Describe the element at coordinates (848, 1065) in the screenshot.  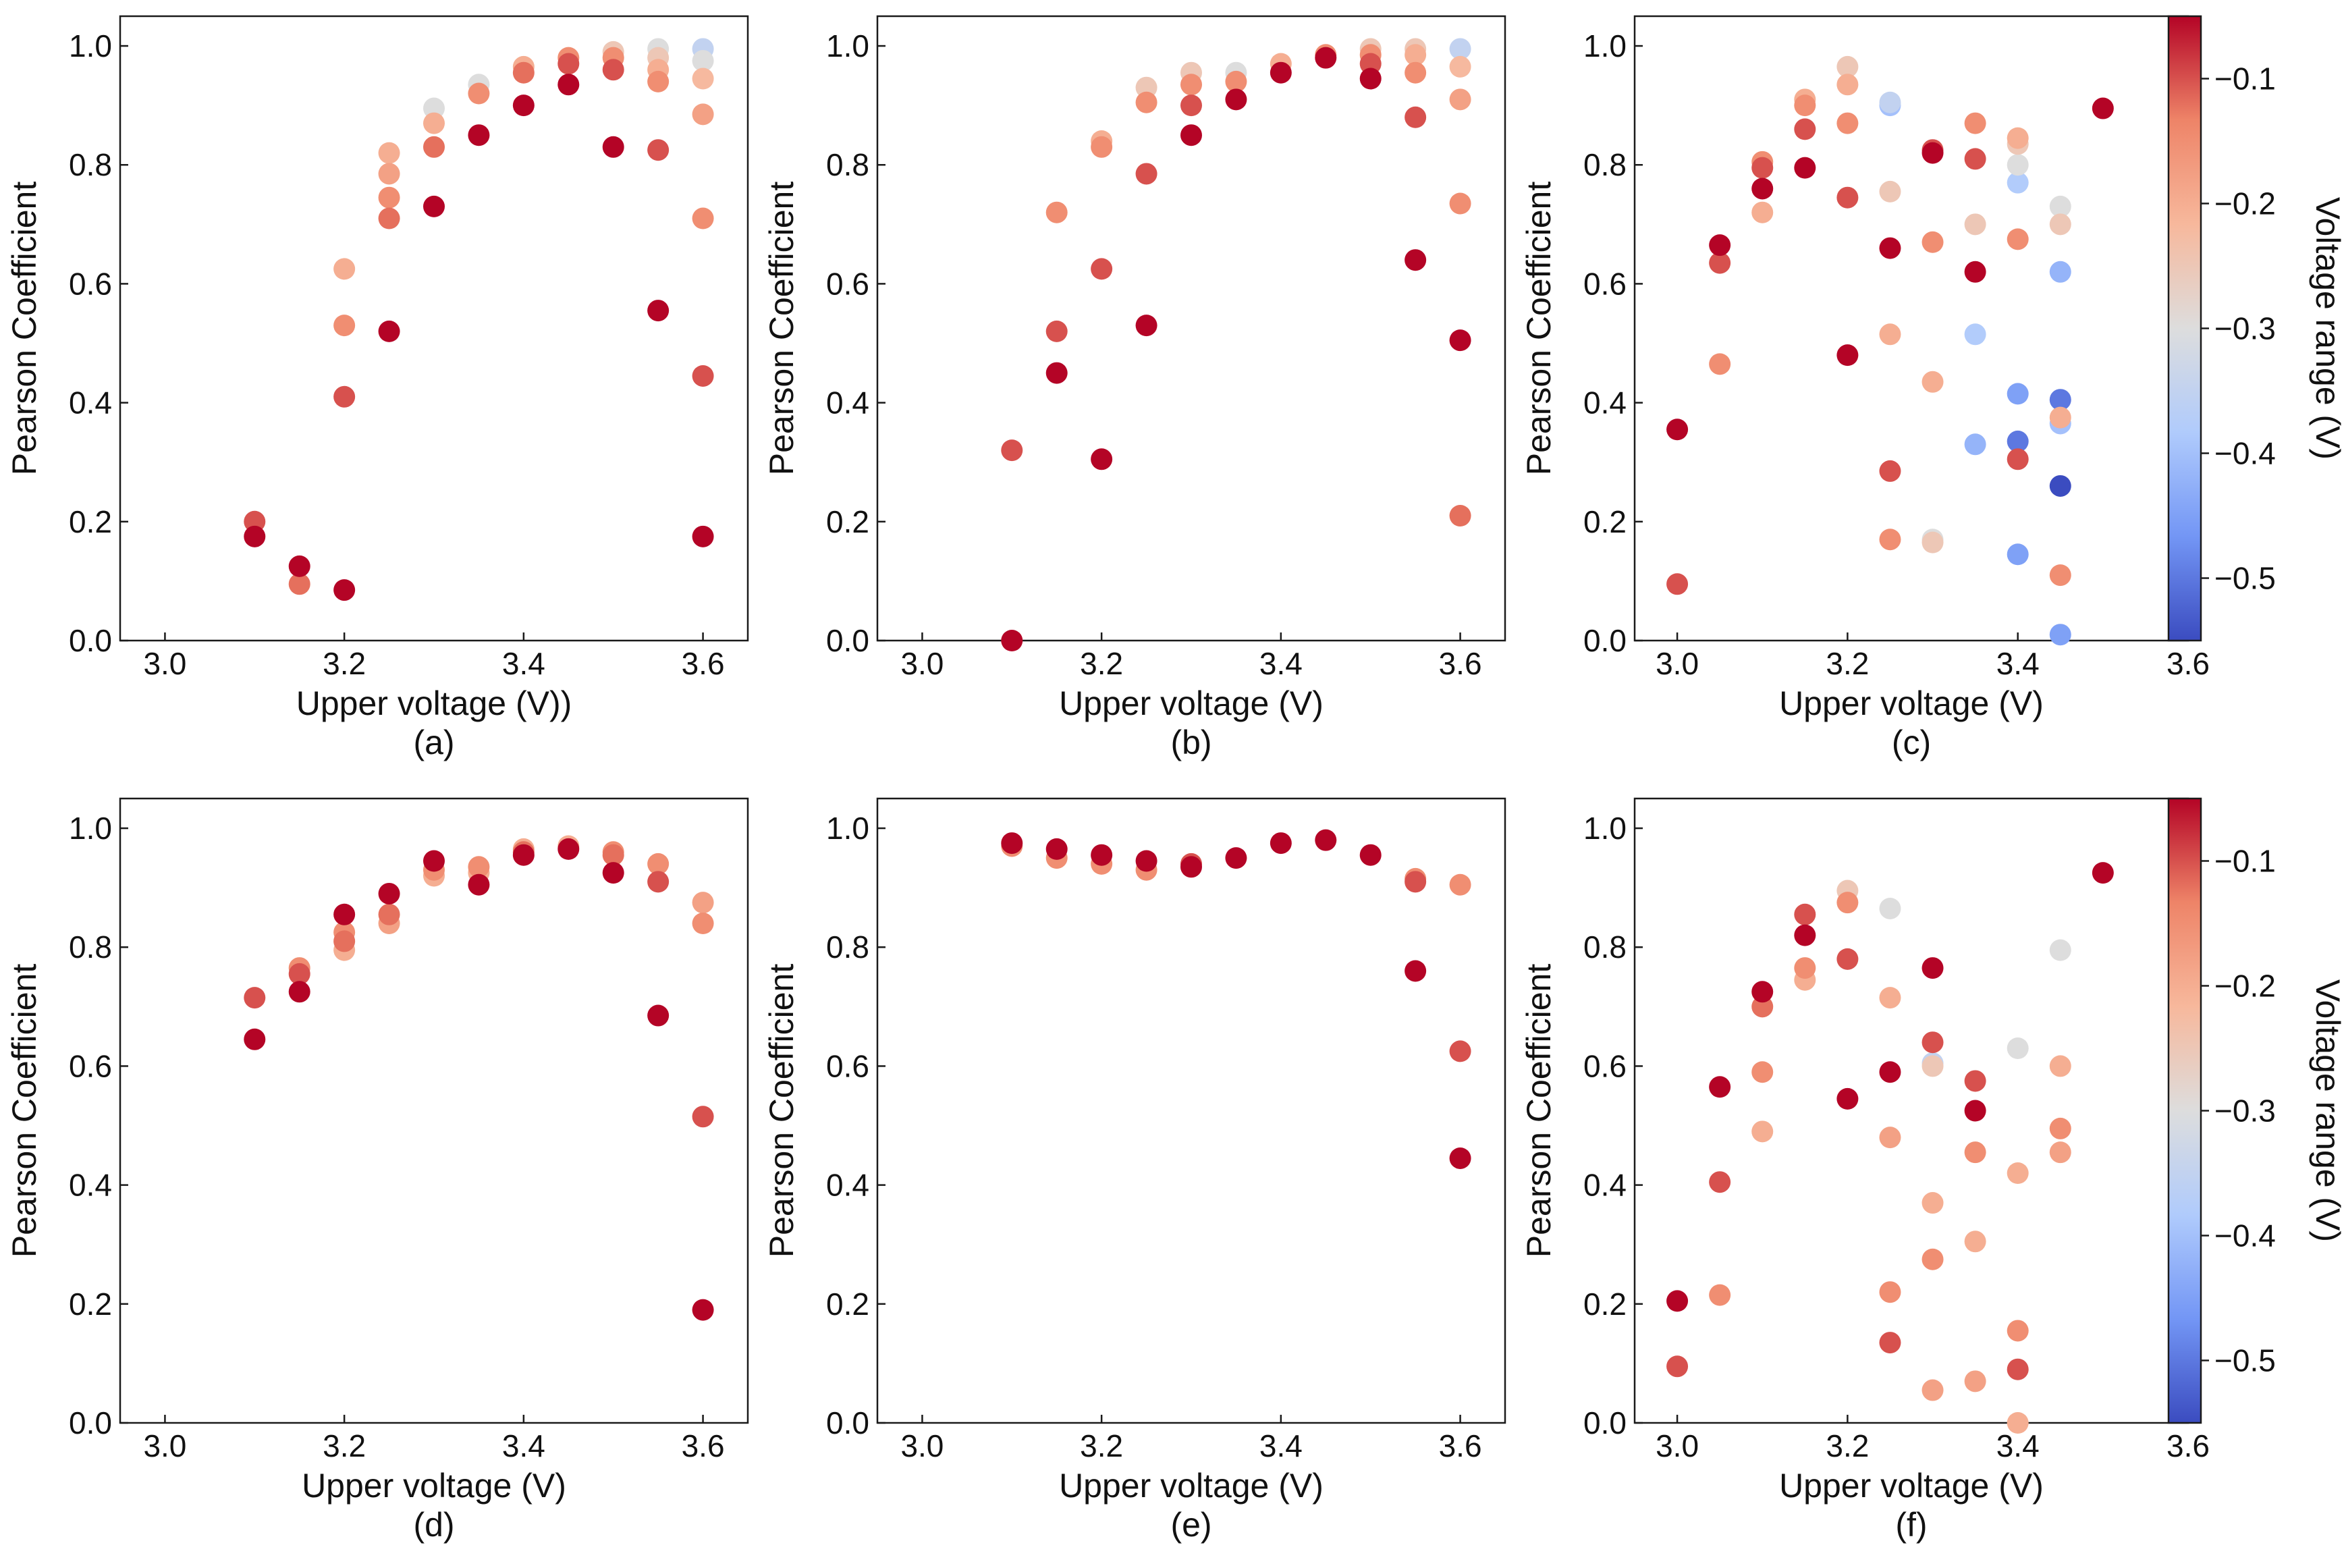
I see `y-tick-label: 0.6` at that location.